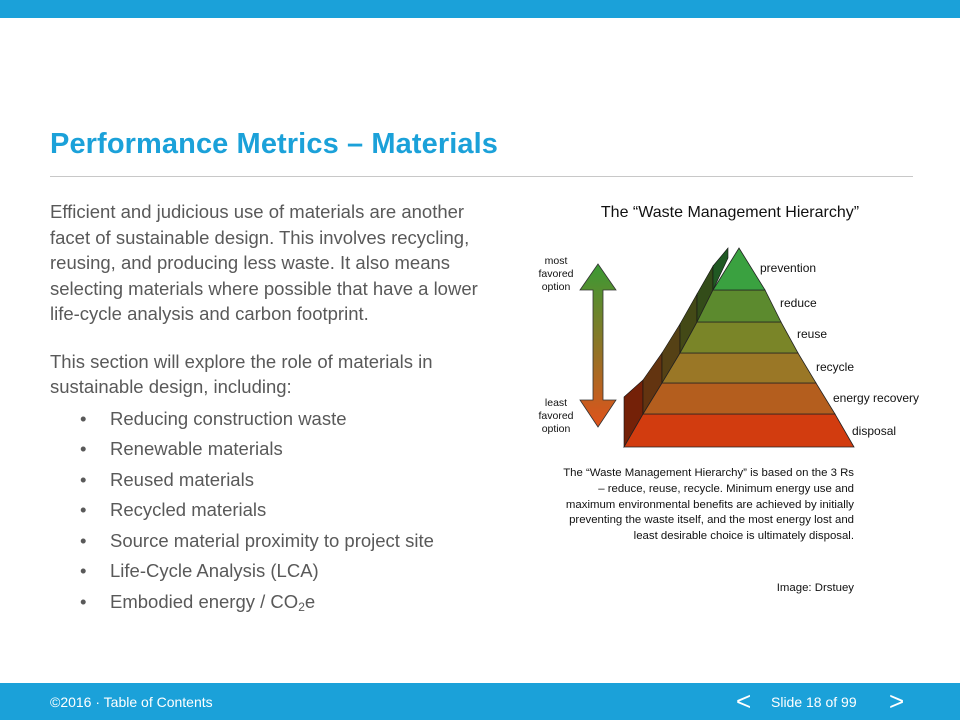 The width and height of the screenshot is (960, 720). I want to click on image-credit: Image: Drstuey, so click(815, 588).